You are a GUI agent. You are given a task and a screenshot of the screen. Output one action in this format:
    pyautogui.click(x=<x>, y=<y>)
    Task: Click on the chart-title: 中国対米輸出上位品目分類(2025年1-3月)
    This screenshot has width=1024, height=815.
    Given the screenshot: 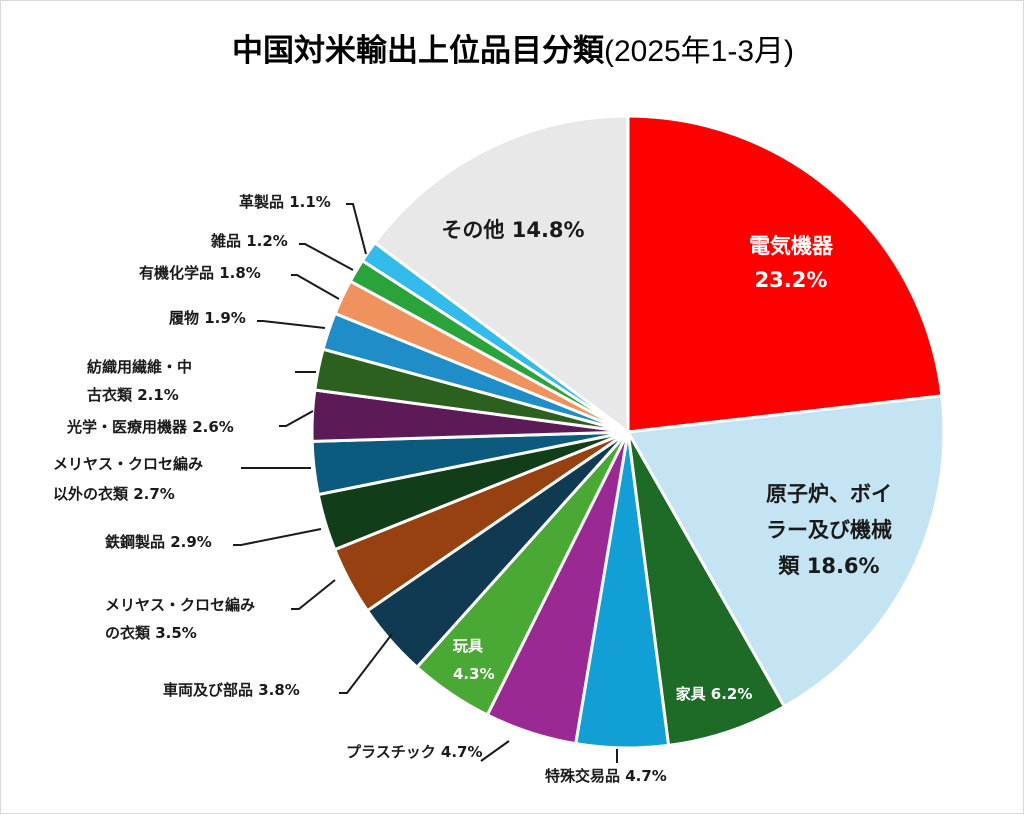 What is the action you would take?
    pyautogui.click(x=513, y=51)
    